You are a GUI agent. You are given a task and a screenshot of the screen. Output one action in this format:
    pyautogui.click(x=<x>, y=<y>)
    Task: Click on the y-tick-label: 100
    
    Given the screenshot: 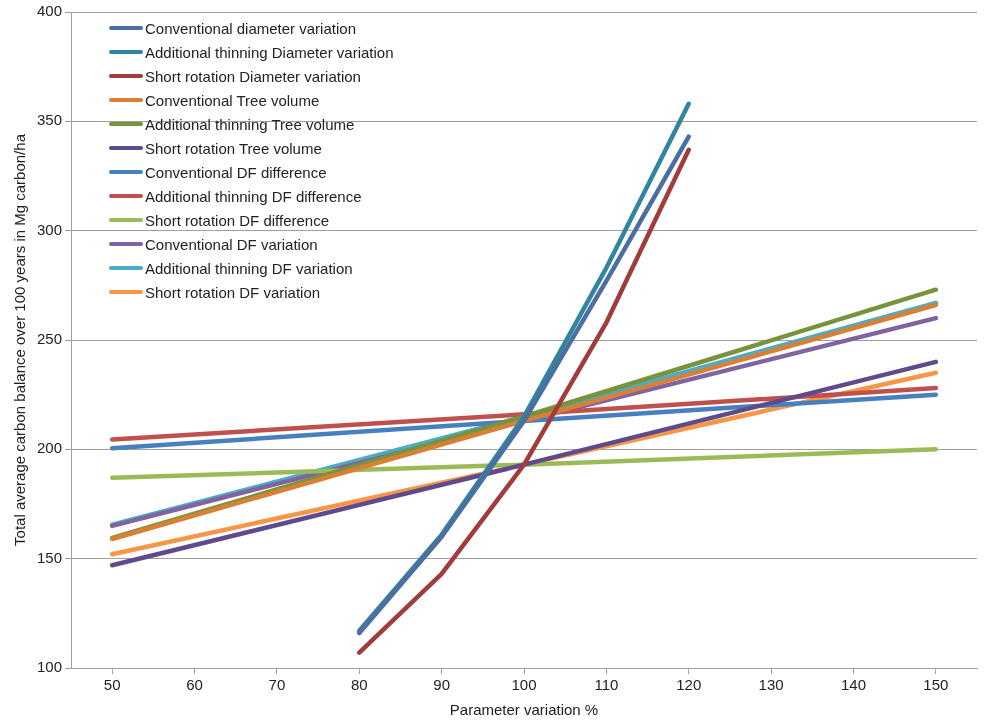 What is the action you would take?
    pyautogui.click(x=50, y=667)
    